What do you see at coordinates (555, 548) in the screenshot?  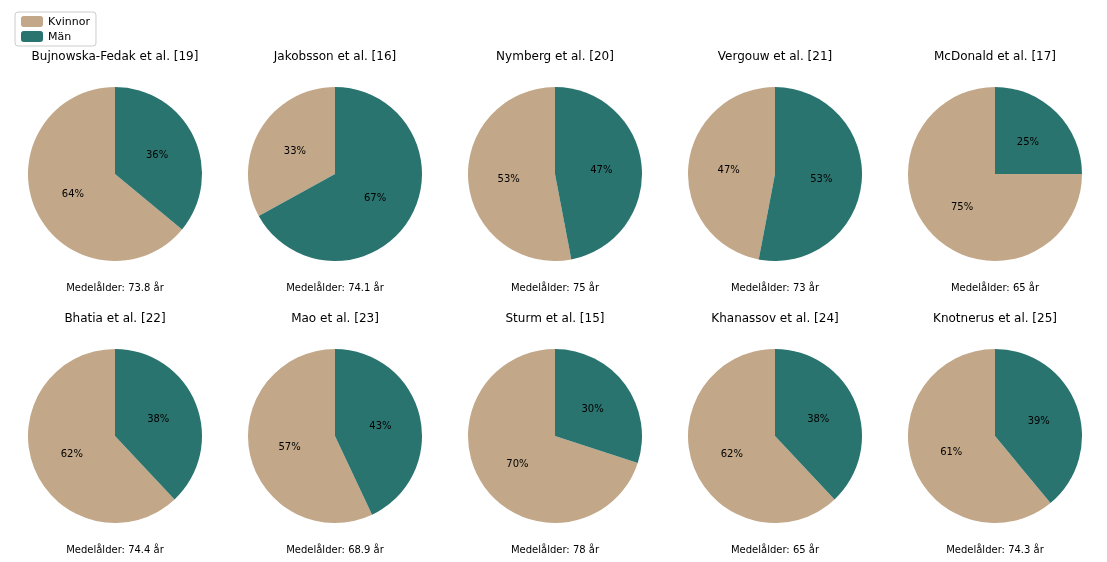 I see `text: Medelålder: 78 år` at bounding box center [555, 548].